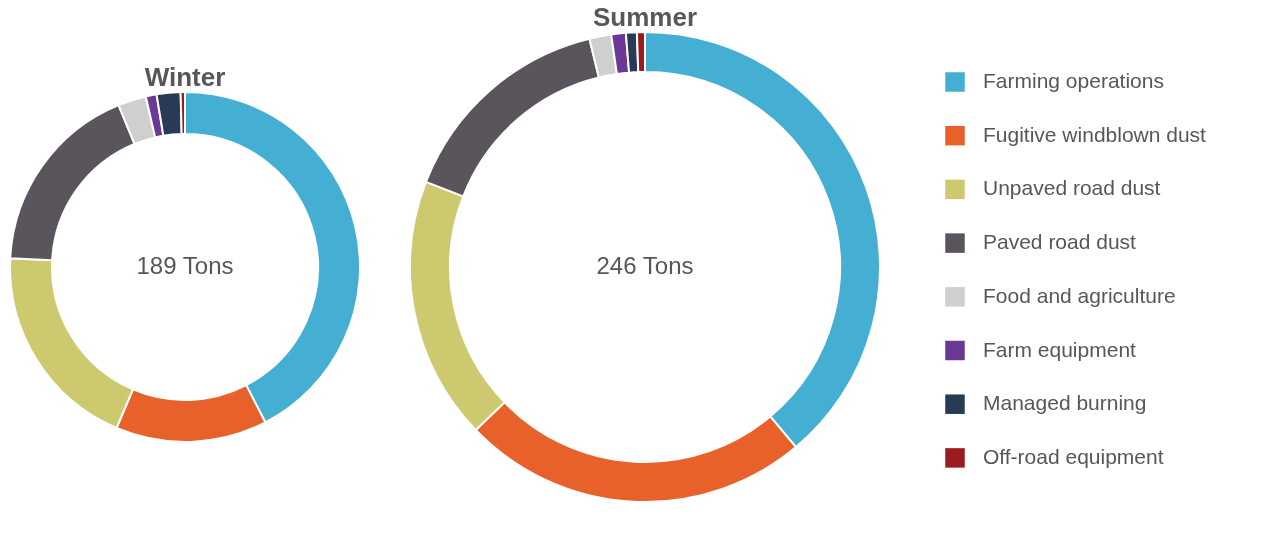  I want to click on legend-label: Off-road equipment, so click(1073, 456).